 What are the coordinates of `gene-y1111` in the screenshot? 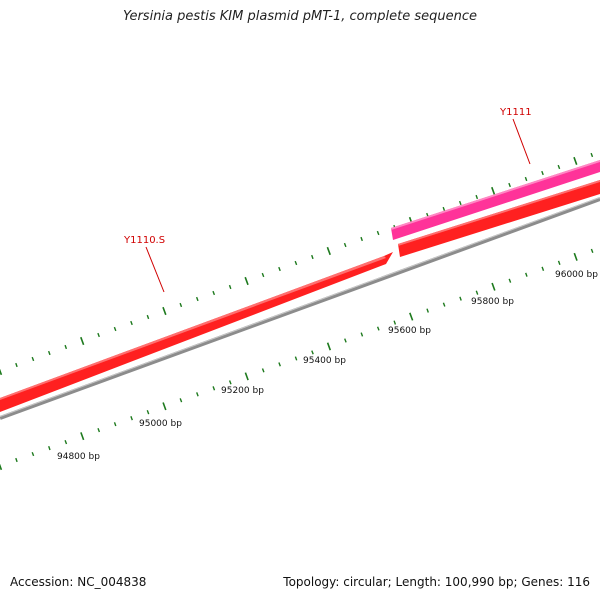 It's located at (495, 200).